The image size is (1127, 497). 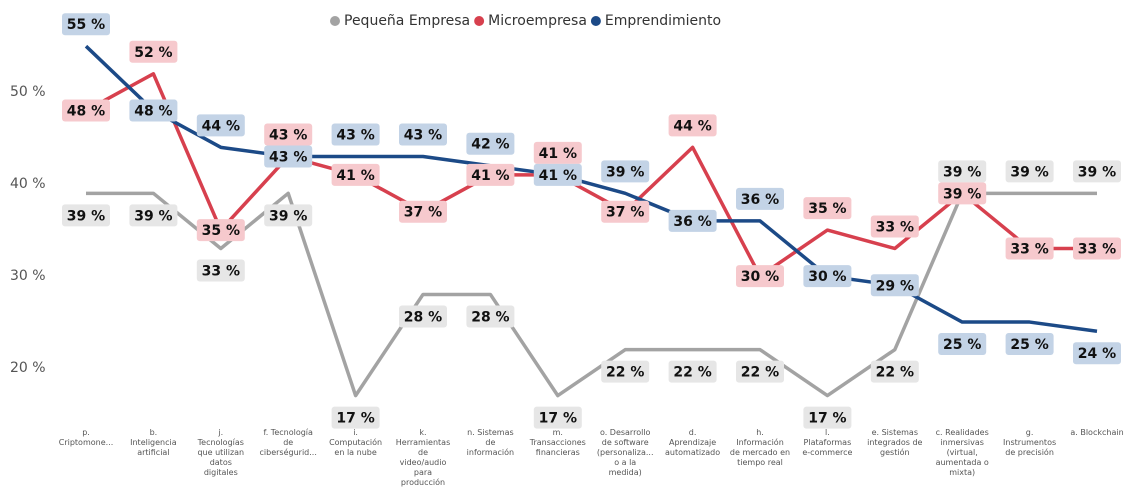 What do you see at coordinates (355, 174) in the screenshot?
I see `data-label: 41 %` at bounding box center [355, 174].